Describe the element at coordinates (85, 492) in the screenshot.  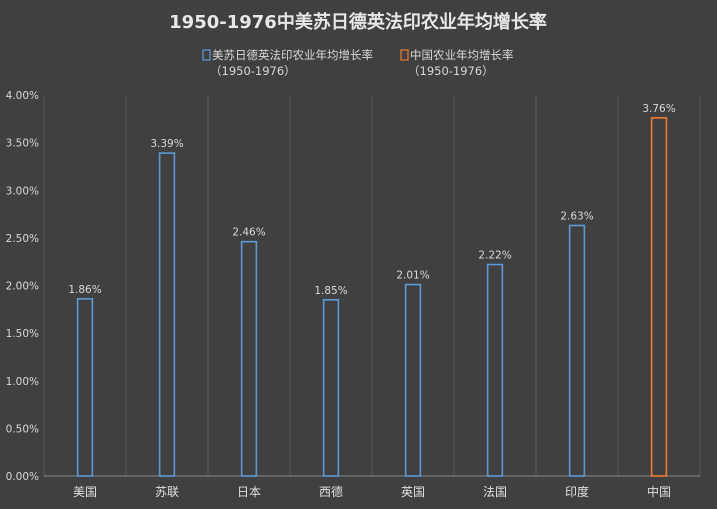
I see `x-tick-label: 美国` at that location.